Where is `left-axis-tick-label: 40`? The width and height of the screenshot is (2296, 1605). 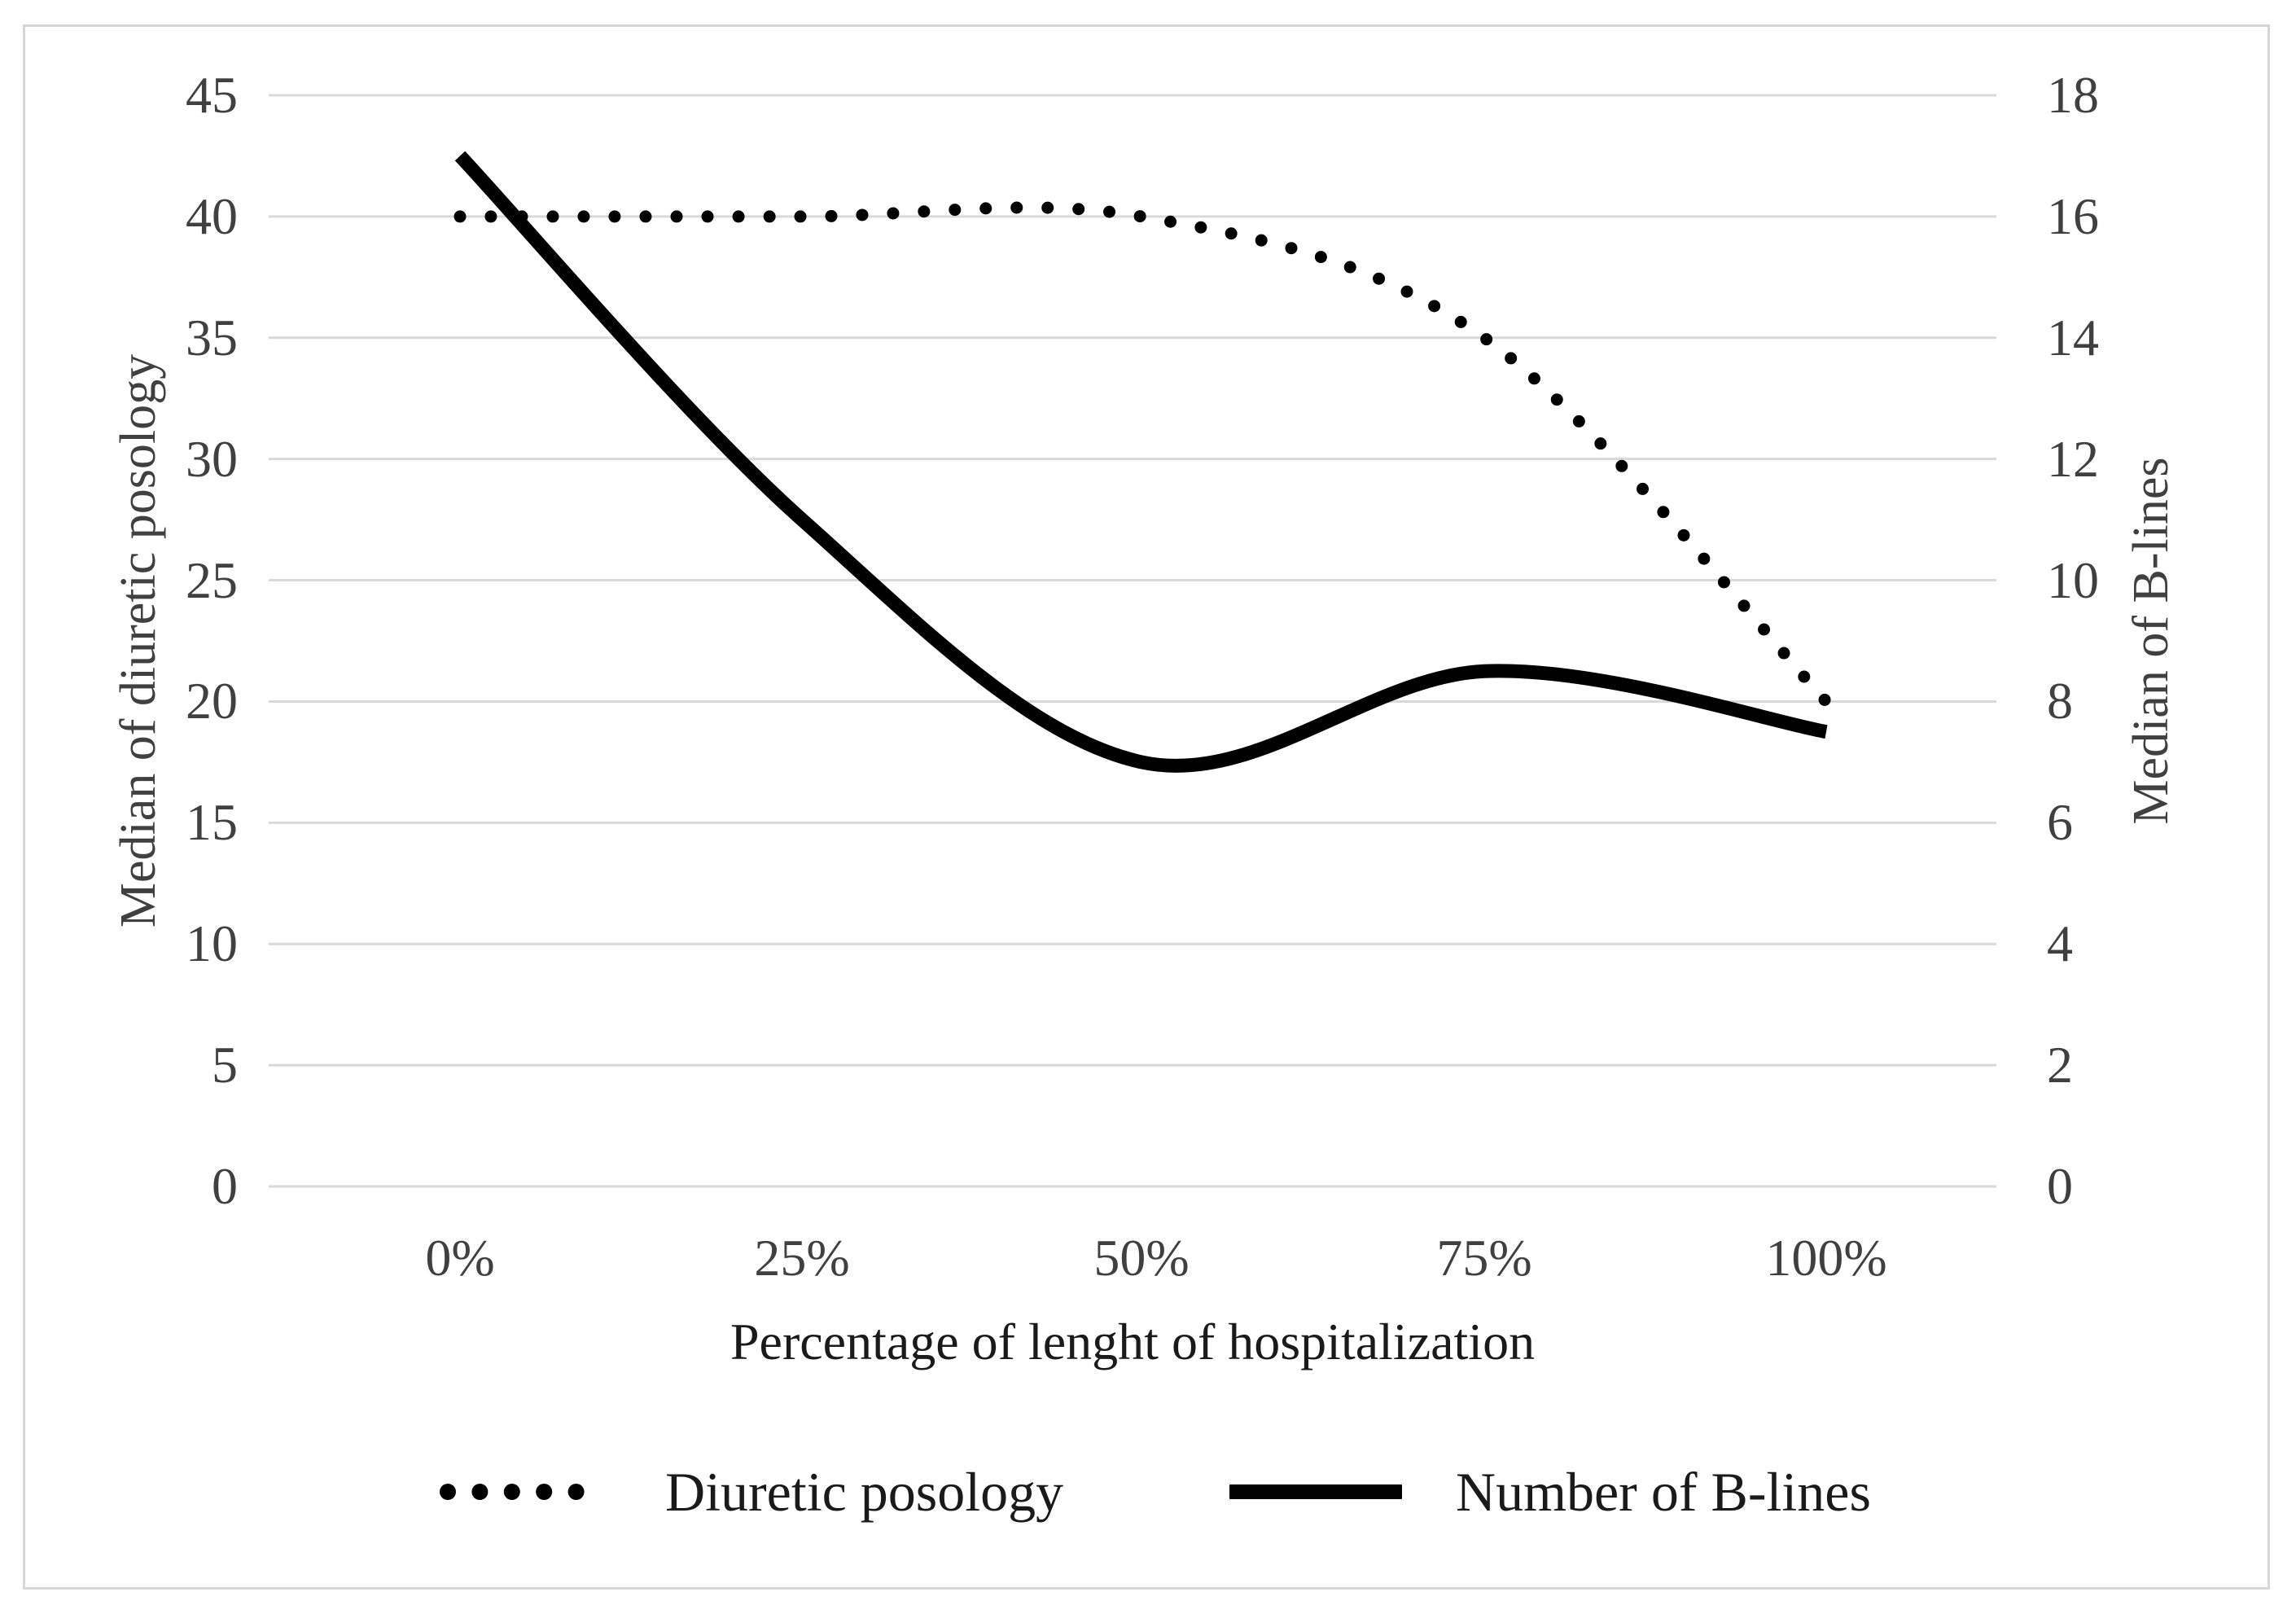
left-axis-tick-label: 40 is located at coordinates (212, 215).